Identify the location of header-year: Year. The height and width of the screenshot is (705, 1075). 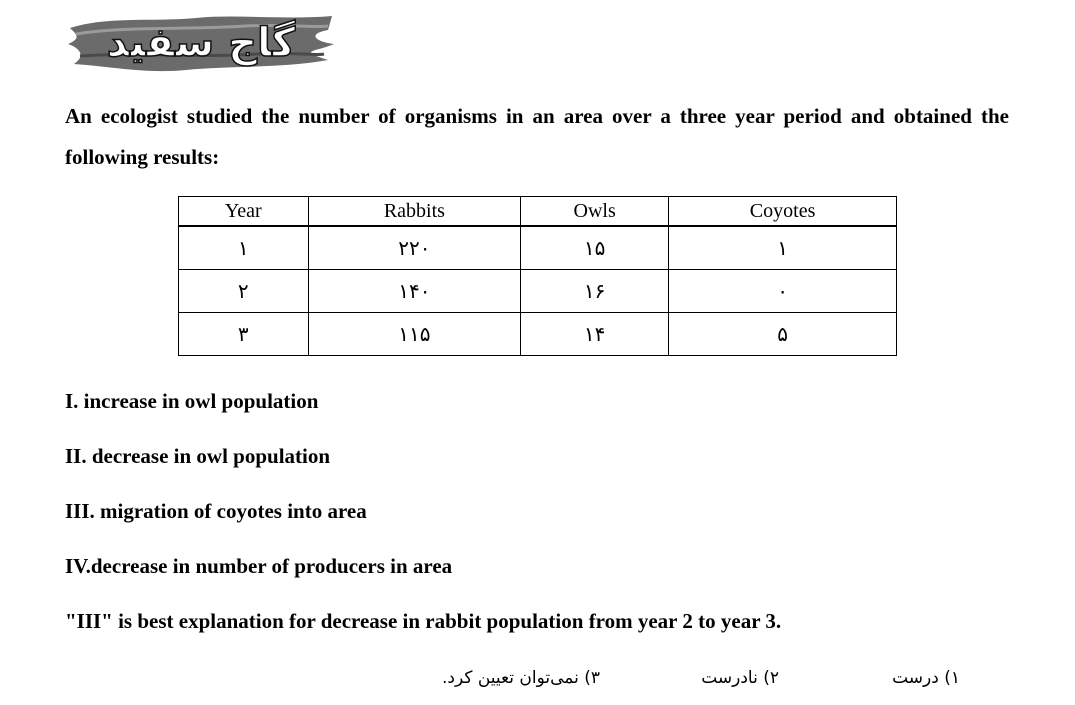
(243, 211).